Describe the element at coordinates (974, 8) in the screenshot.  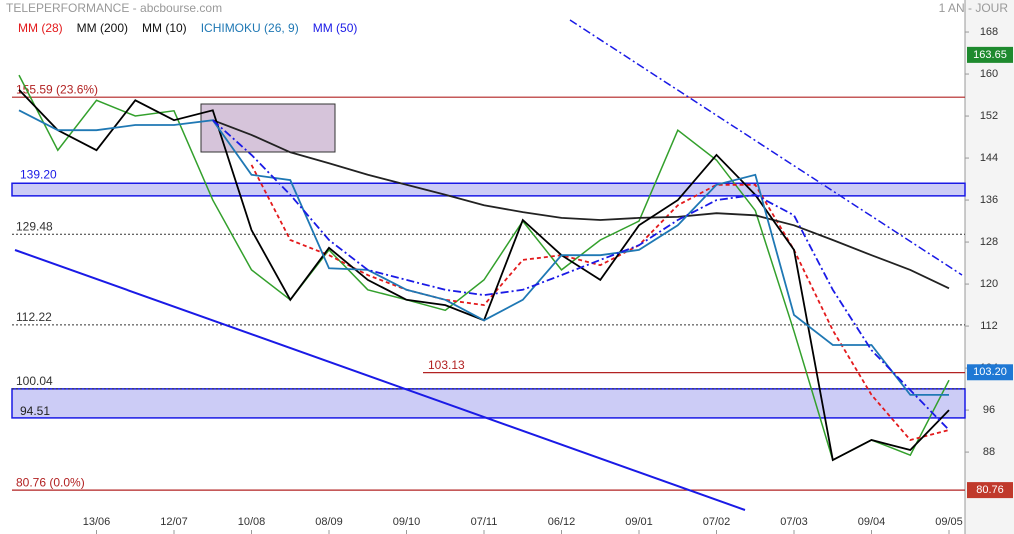
I see `period: 1 AN - JOUR` at that location.